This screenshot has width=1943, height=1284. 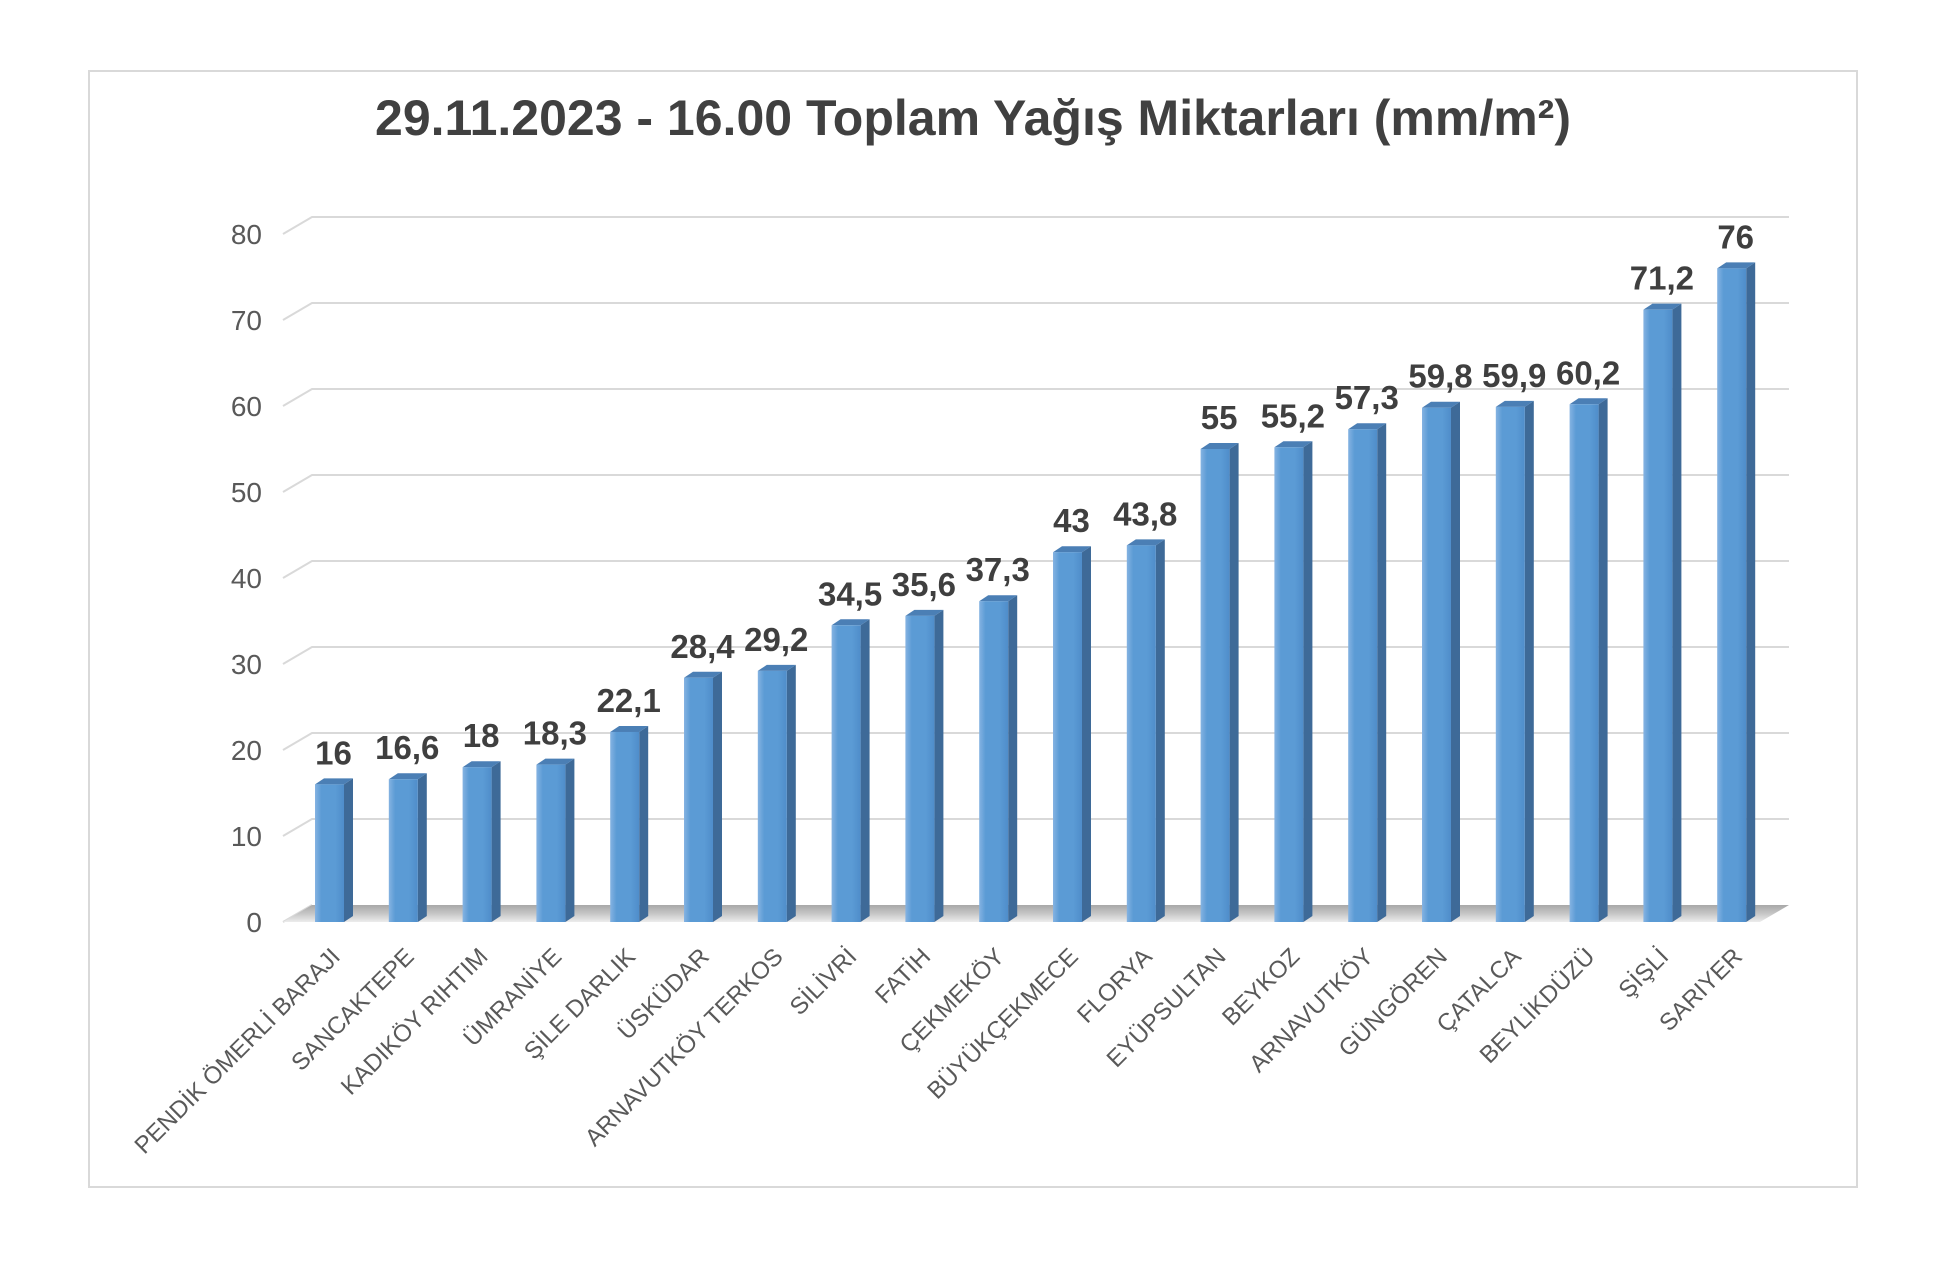 What do you see at coordinates (1219, 417) in the screenshot?
I see `value-label-12: 55` at bounding box center [1219, 417].